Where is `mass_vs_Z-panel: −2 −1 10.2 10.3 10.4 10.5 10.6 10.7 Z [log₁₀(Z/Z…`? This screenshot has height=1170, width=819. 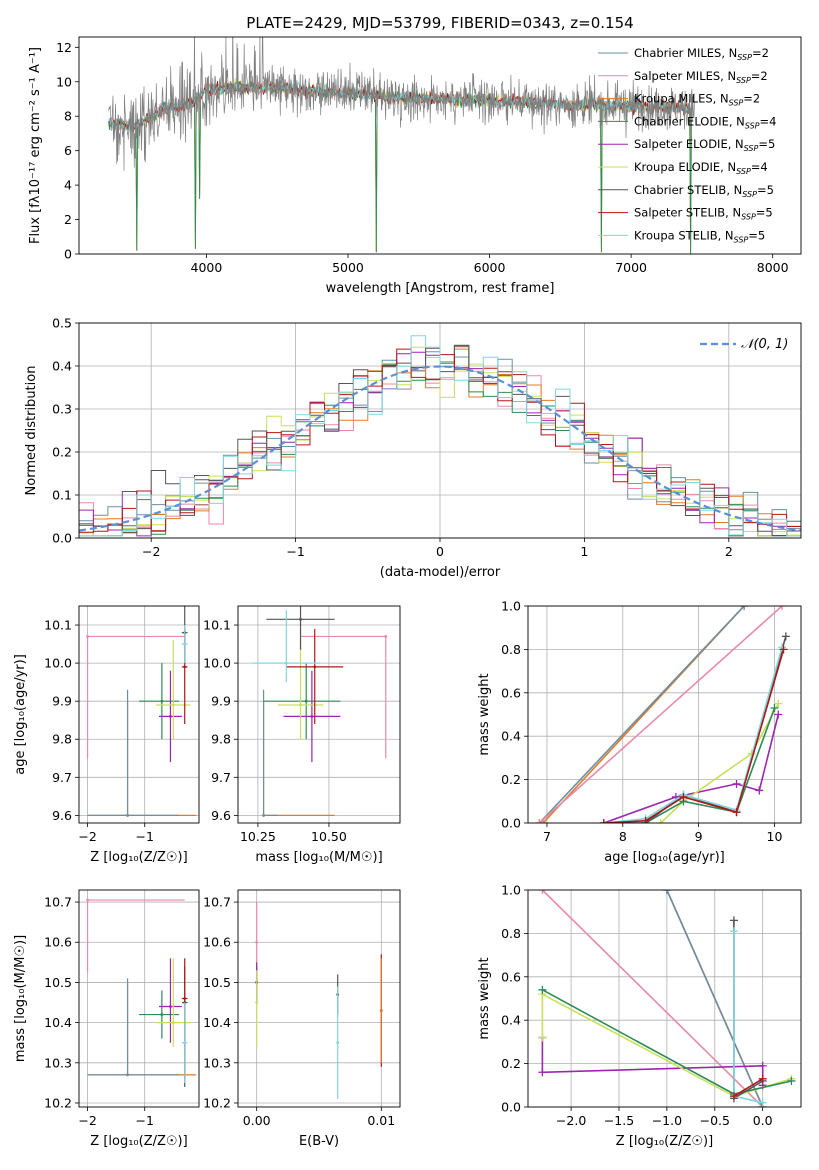 mass_vs_Z-panel: −2 −1 10.2 10.3 10.4 10.5 10.6 10.7 Z [log₁₀(Z/Z… is located at coordinates (106, 1019).